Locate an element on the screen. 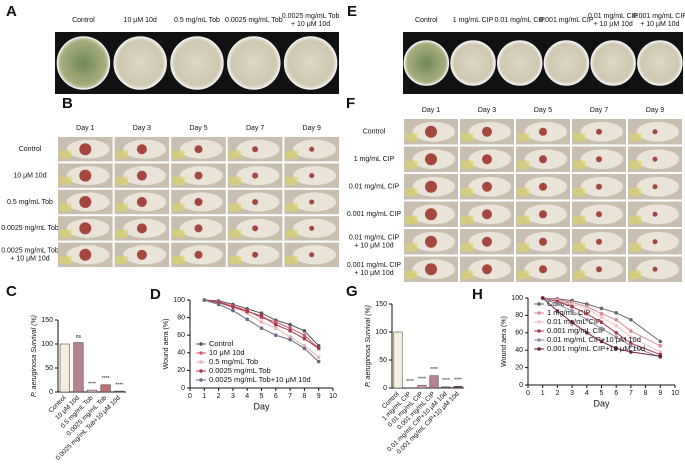  day-label: Day 1 is located at coordinates (431, 110).